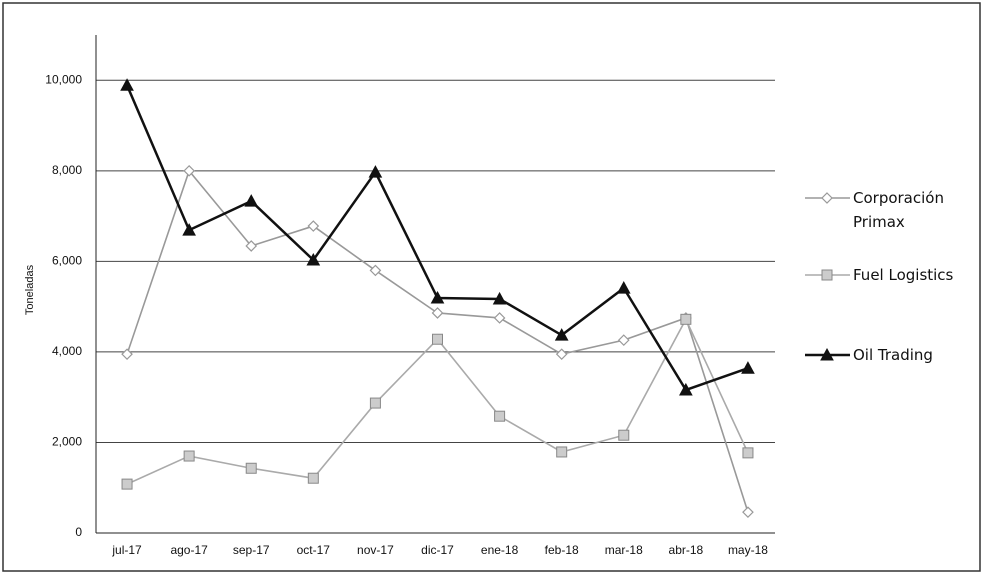  I want to click on legend-label: Corporación Primax, so click(898, 210).